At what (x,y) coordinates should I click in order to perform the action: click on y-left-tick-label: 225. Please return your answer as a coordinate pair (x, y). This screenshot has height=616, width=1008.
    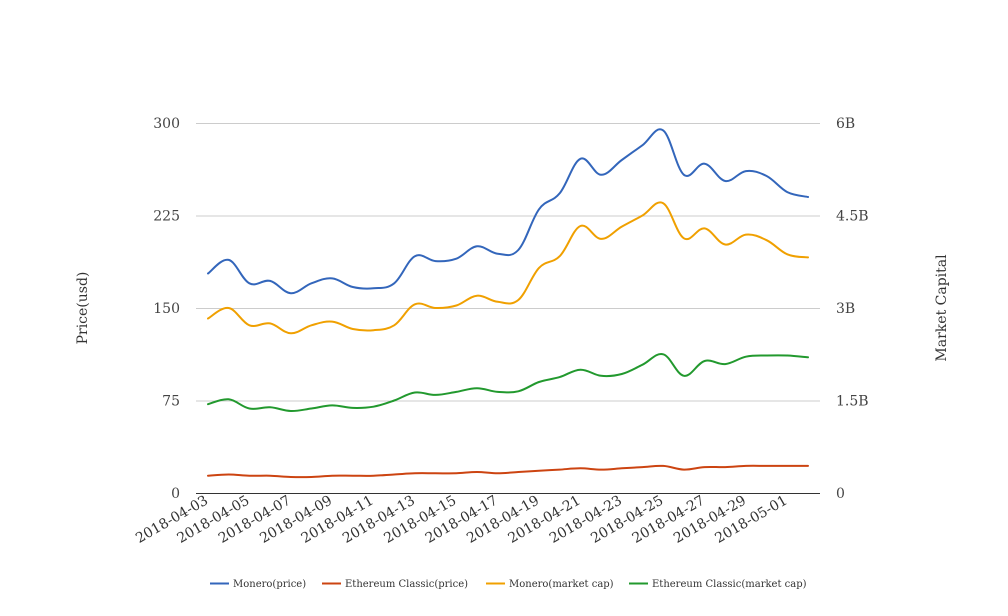
    Looking at the image, I should click on (166, 217).